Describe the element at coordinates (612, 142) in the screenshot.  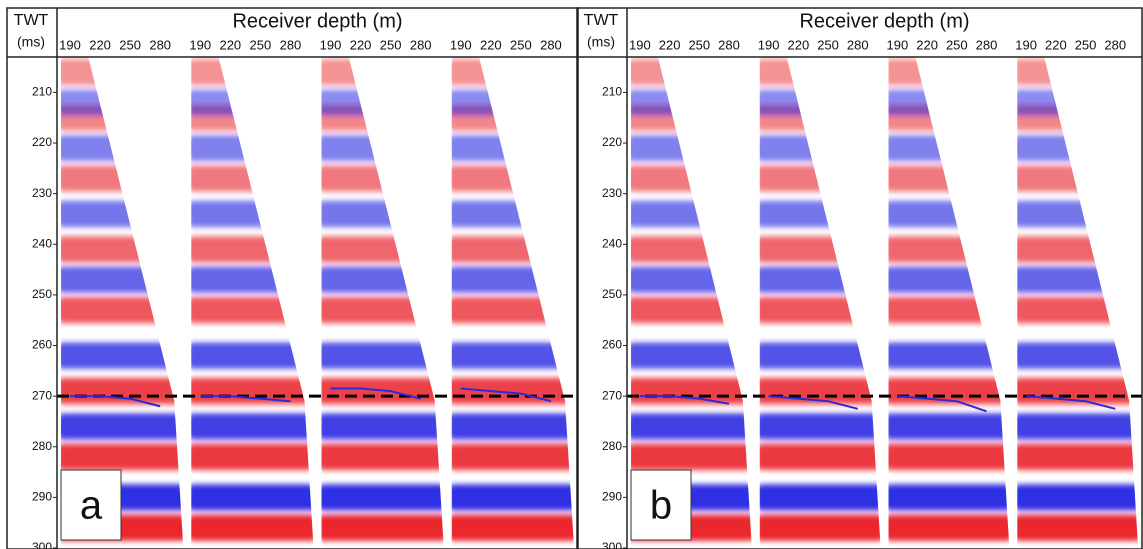
I see `y-tick-label: 220` at that location.